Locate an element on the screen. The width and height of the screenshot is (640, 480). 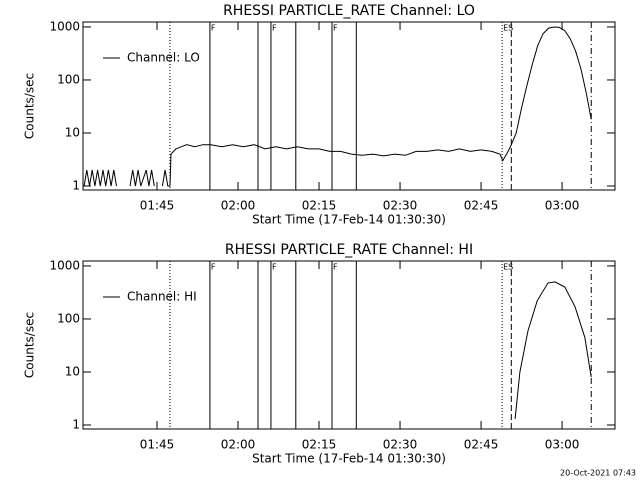
legend-label: Channel: HI is located at coordinates (162, 297).